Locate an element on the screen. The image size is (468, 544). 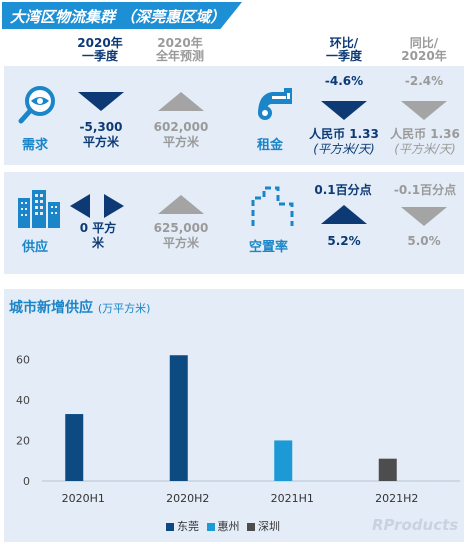
vacancy-yoy-change: -0.1百分点 is located at coordinates (425, 190).